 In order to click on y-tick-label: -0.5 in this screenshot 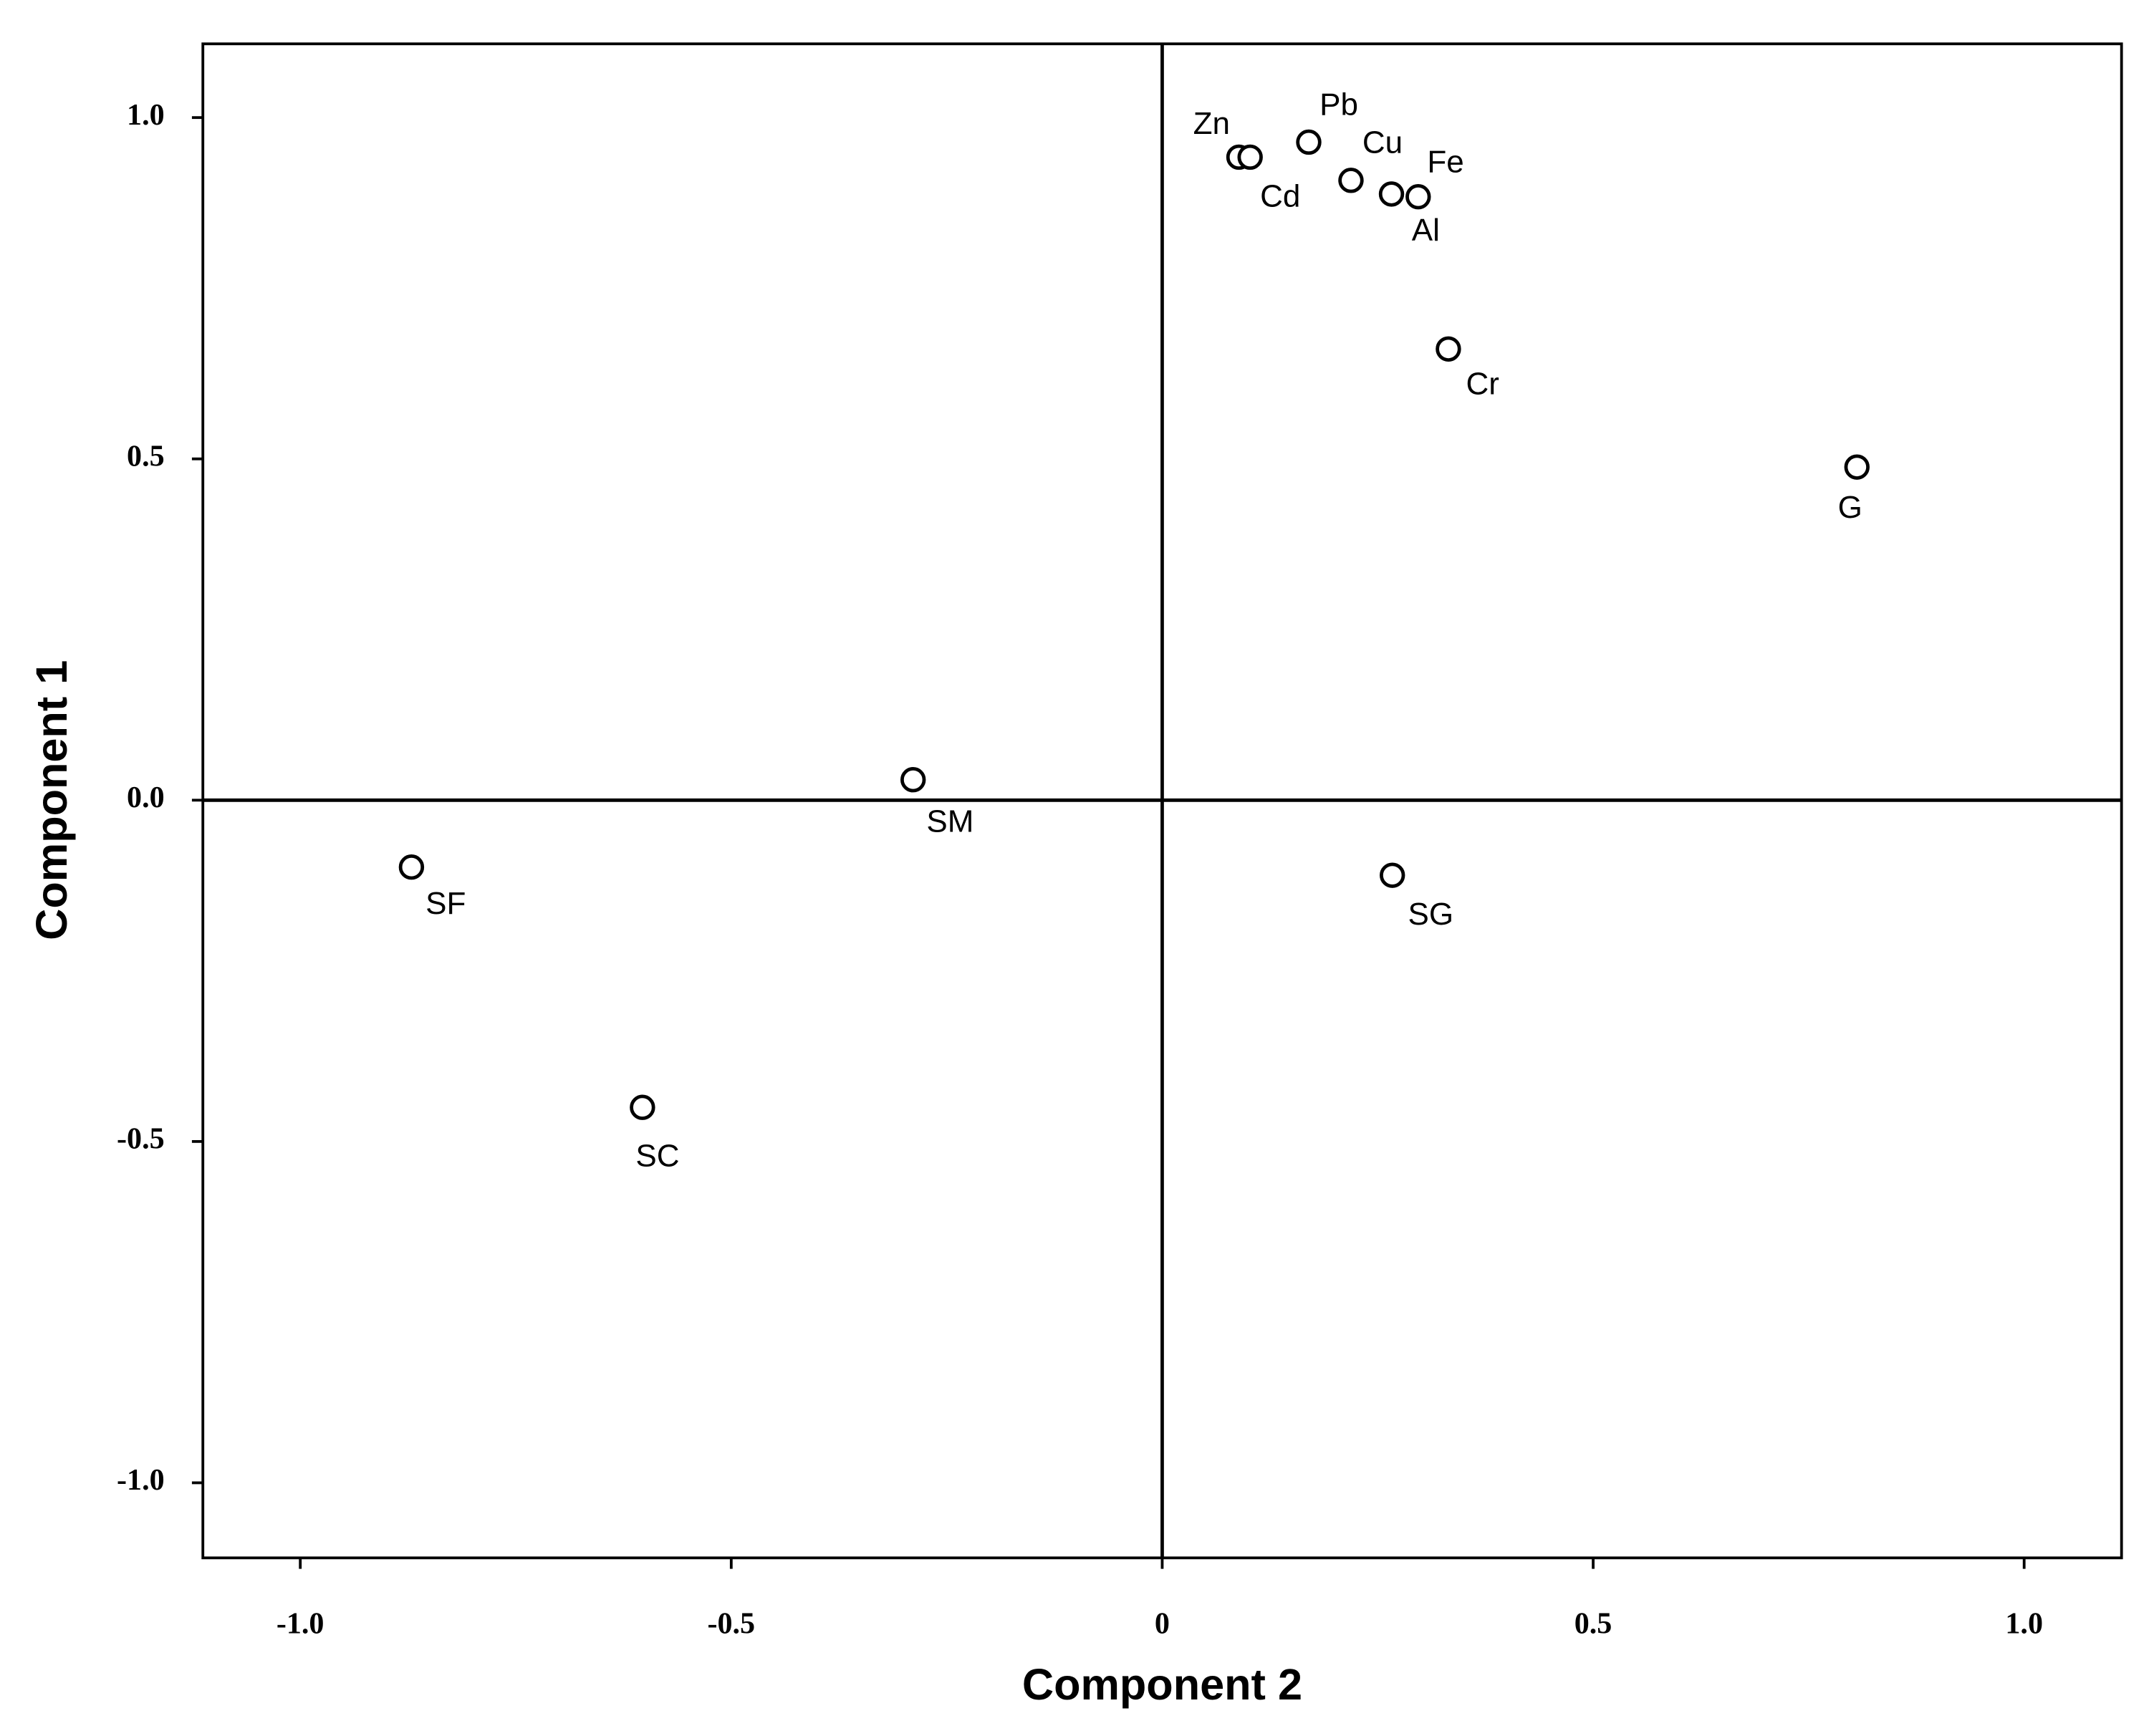, I will do `click(141, 1139)`.